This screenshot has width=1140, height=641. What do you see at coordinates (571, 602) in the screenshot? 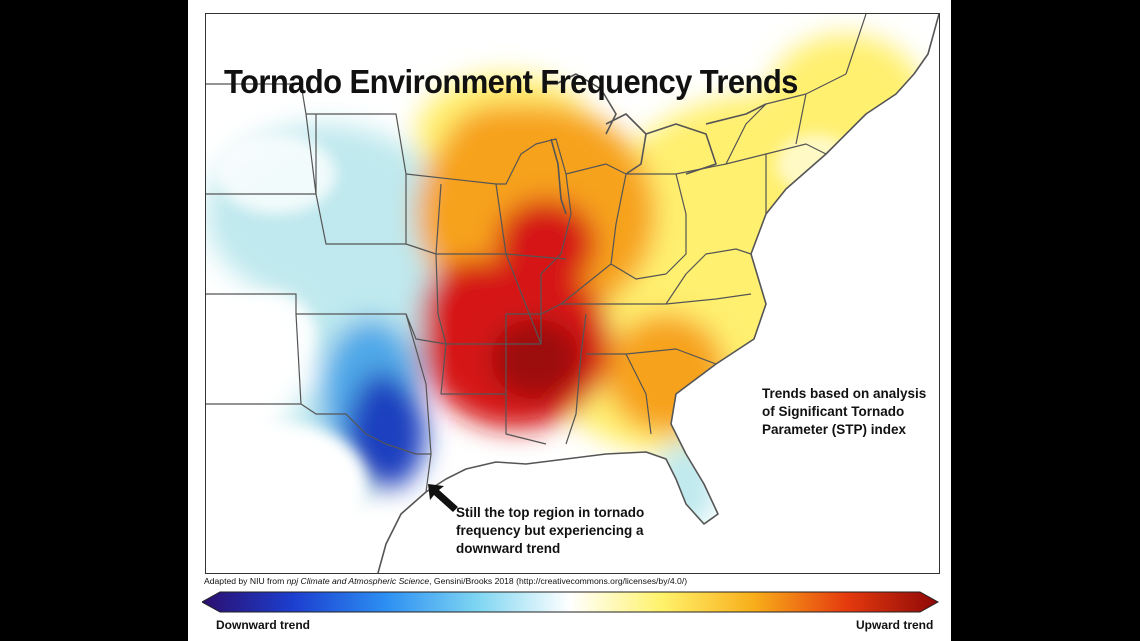
I see `trend-colorbar` at bounding box center [571, 602].